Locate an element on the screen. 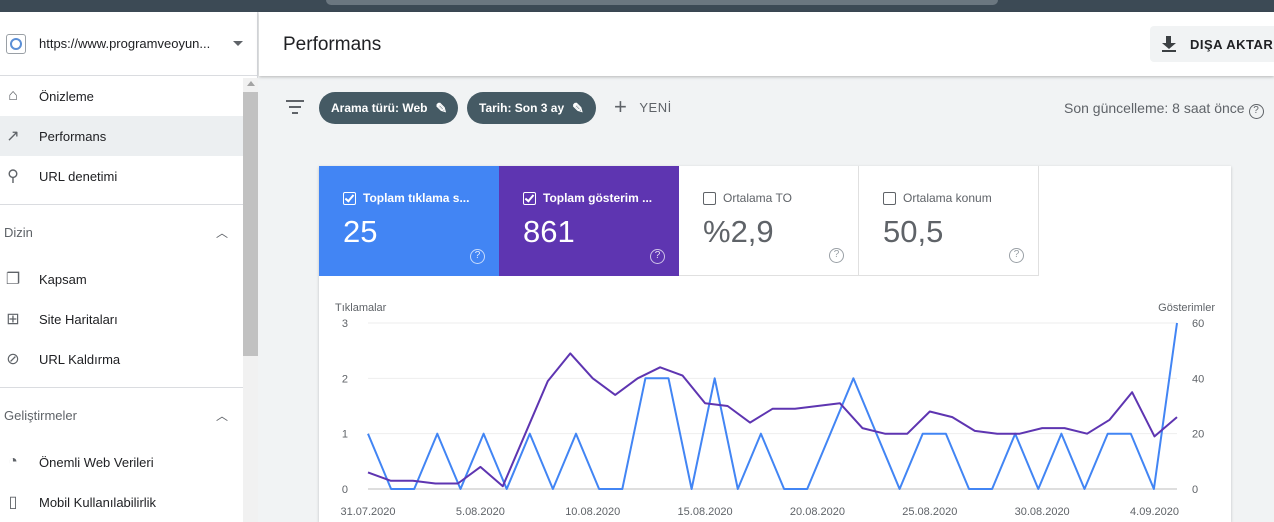 The image size is (1274, 522). address-bar is located at coordinates (662, 2).